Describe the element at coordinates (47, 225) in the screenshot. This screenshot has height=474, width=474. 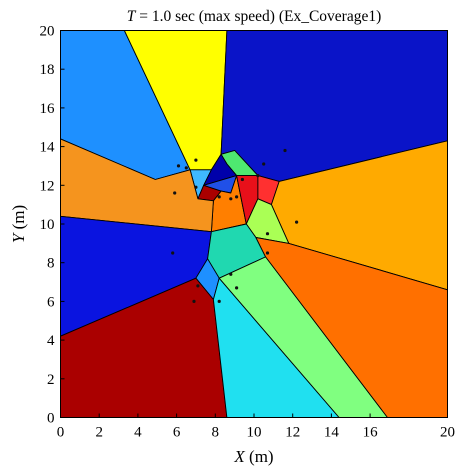
I see `y-tick-label: 10` at that location.